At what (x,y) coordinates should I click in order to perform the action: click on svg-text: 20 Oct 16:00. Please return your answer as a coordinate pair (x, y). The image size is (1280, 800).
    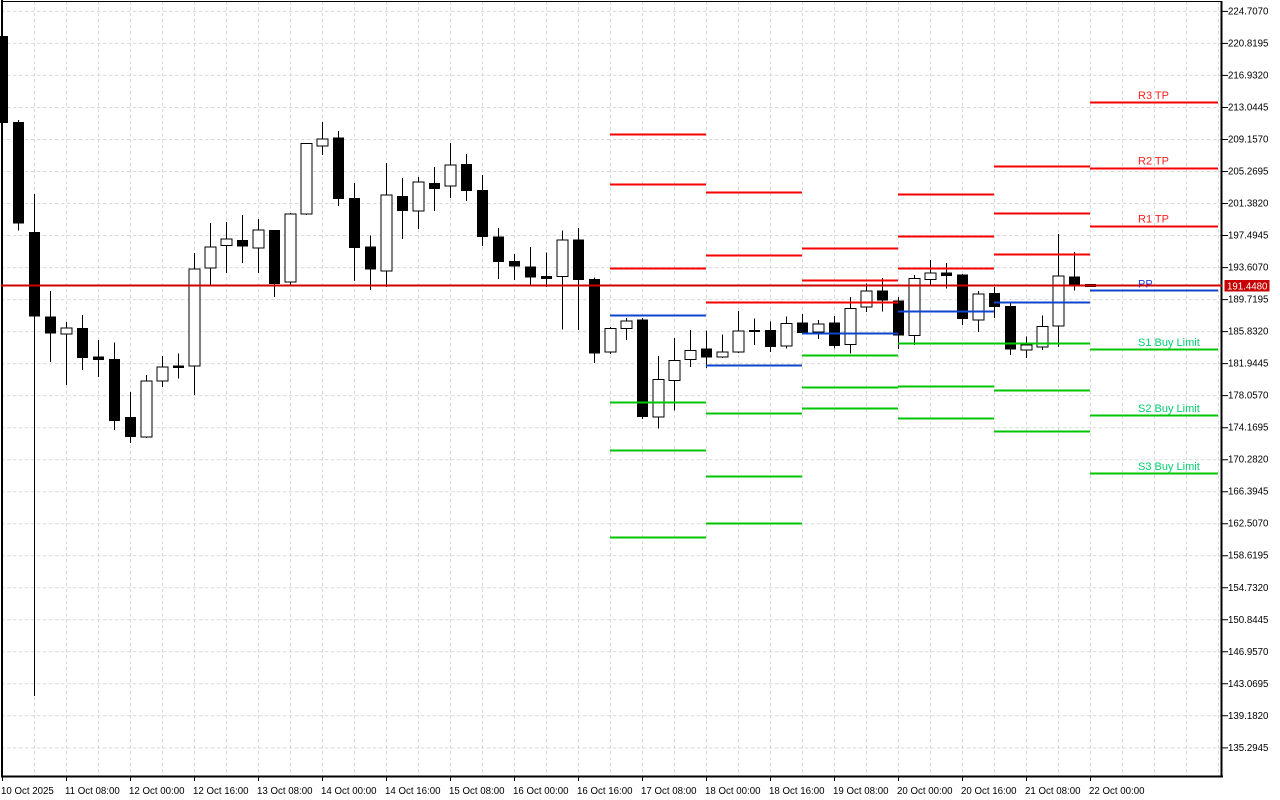
    Looking at the image, I should click on (989, 791).